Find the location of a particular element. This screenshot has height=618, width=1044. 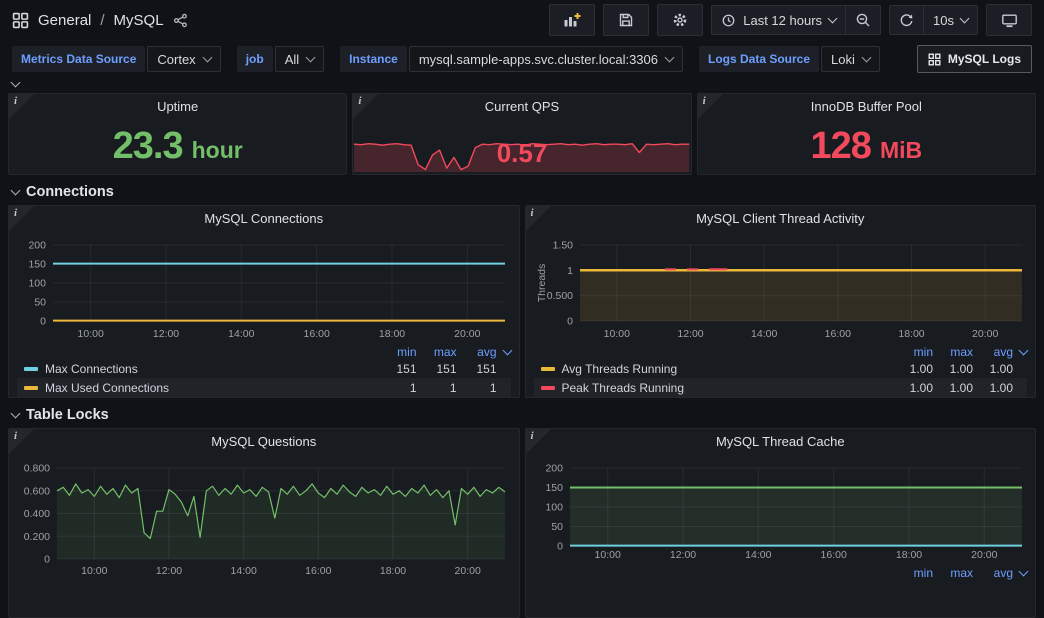

variable-value-dropdown: Cortex is located at coordinates (184, 59).